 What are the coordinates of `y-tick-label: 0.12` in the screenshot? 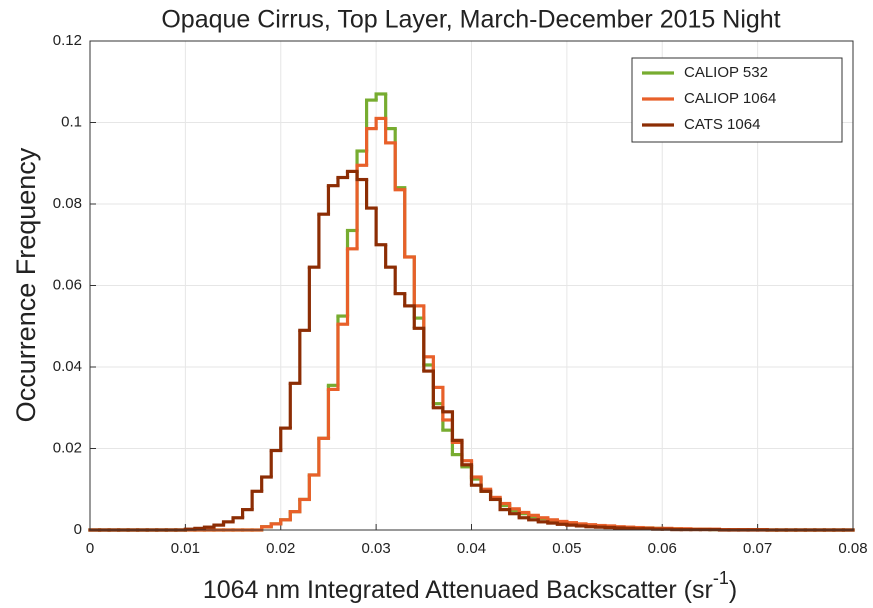 It's located at (67, 40).